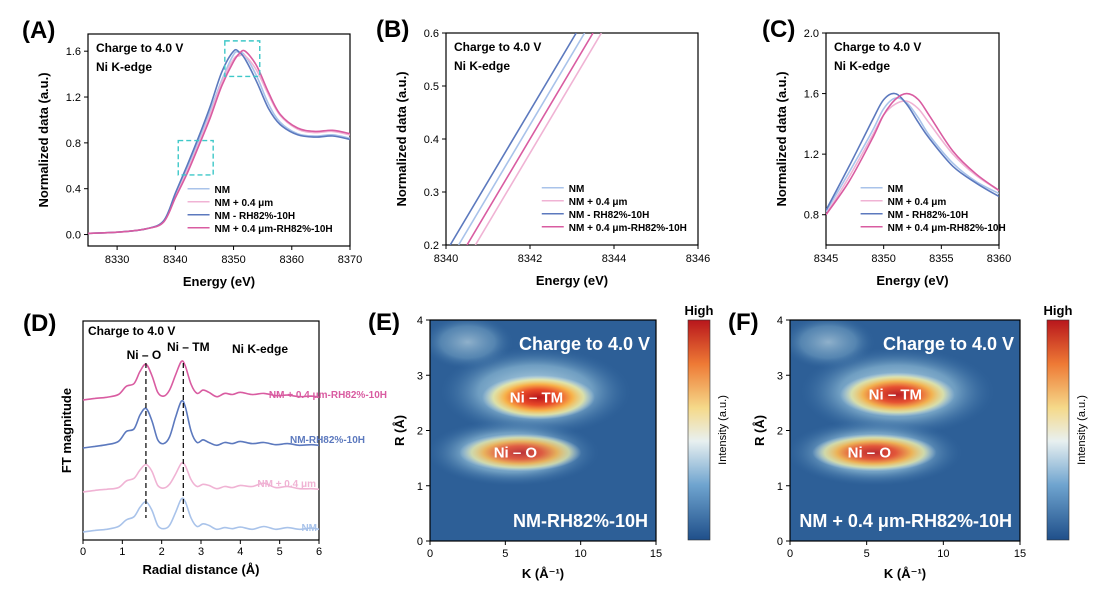 The image size is (1111, 595). Describe the element at coordinates (905, 521) in the screenshot. I see `heatmap-sample-label: NM + 0.4 μm-RH82%-10H` at that location.